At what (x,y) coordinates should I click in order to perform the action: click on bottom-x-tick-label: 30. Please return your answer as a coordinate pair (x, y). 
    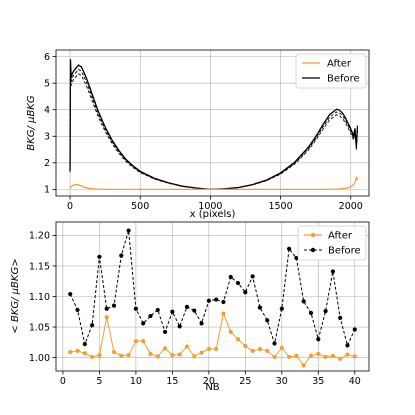
    Looking at the image, I should click on (282, 381).